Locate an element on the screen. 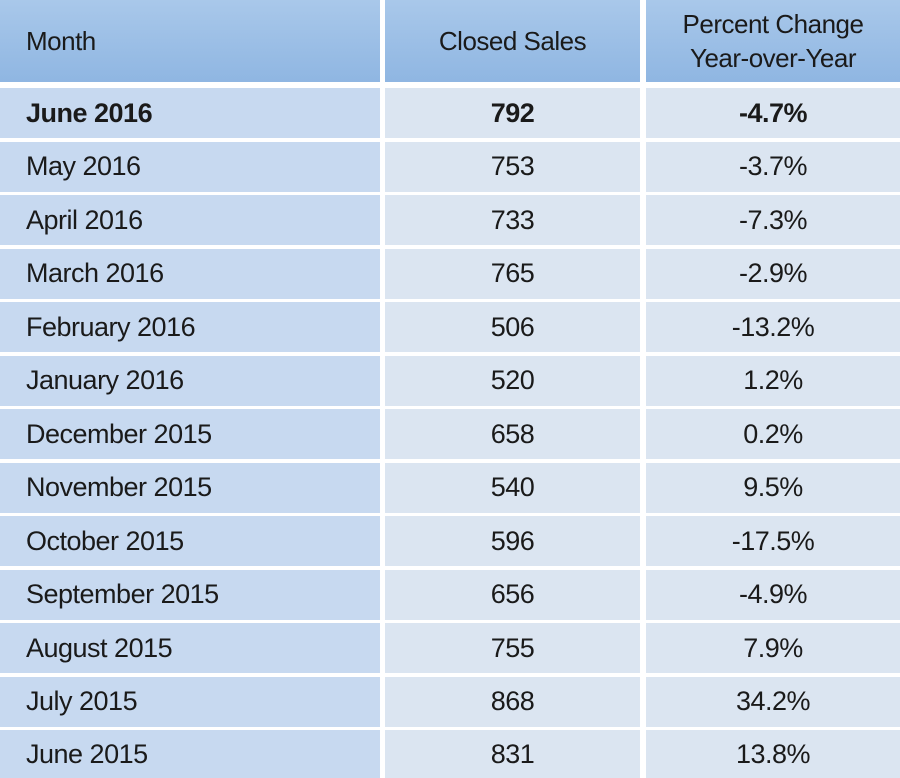 This screenshot has height=778, width=900. cell-text: 520 is located at coordinates (512, 380).